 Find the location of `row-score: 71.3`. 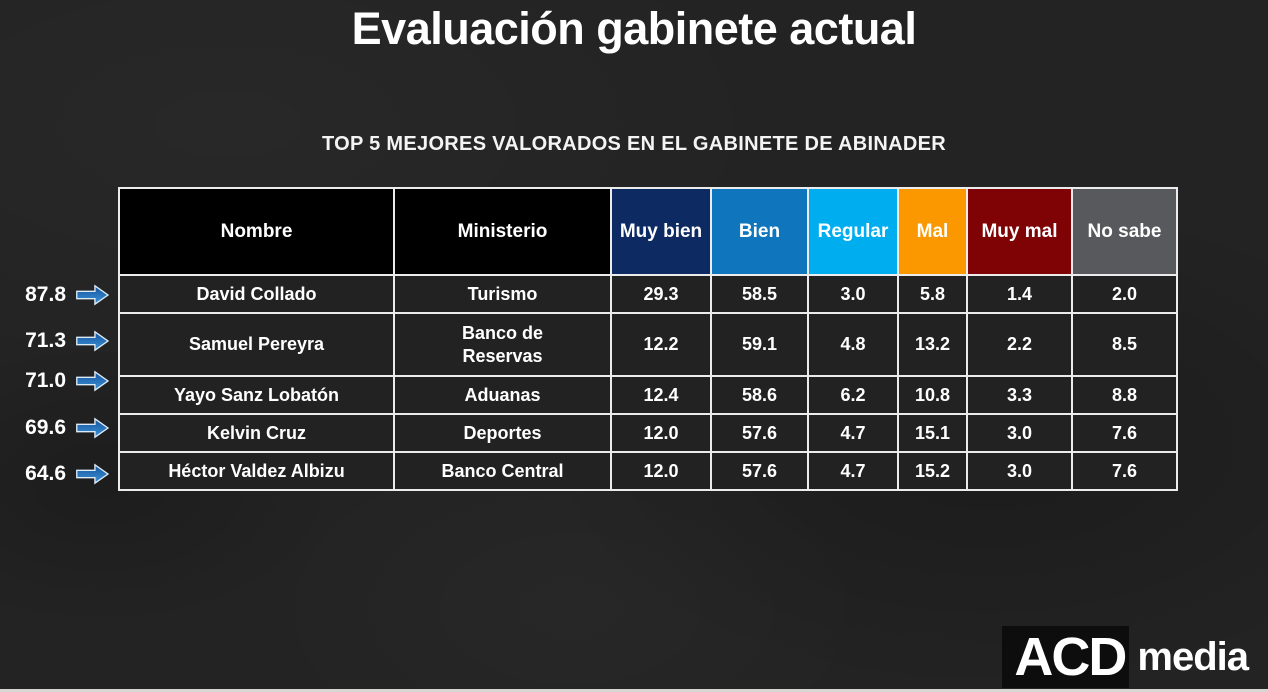

row-score: 71.3 is located at coordinates (62, 341).